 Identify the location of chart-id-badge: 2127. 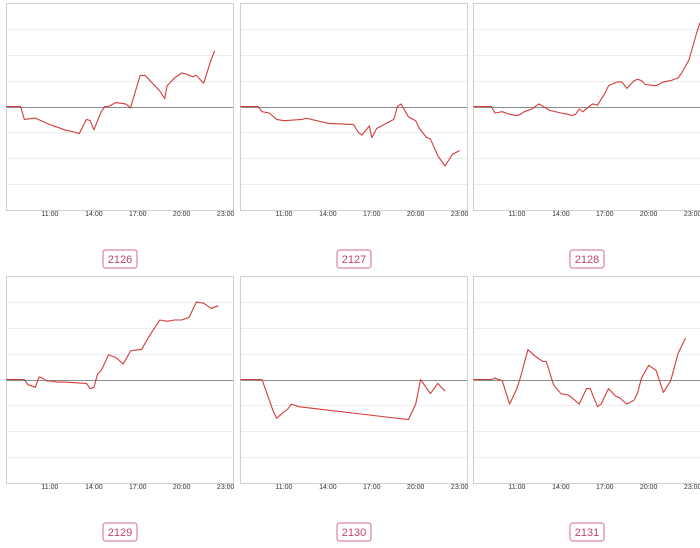
(354, 259).